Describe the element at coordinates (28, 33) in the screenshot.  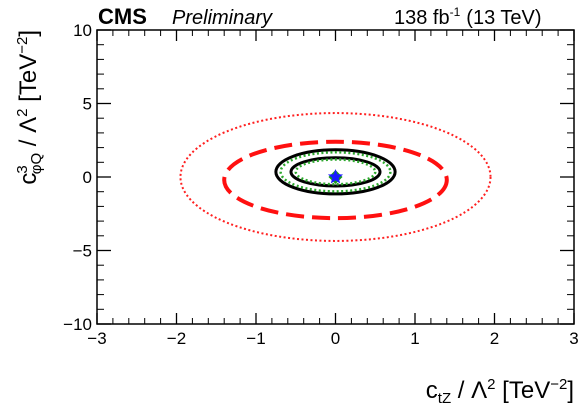
I see `y-title-close: ]` at that location.